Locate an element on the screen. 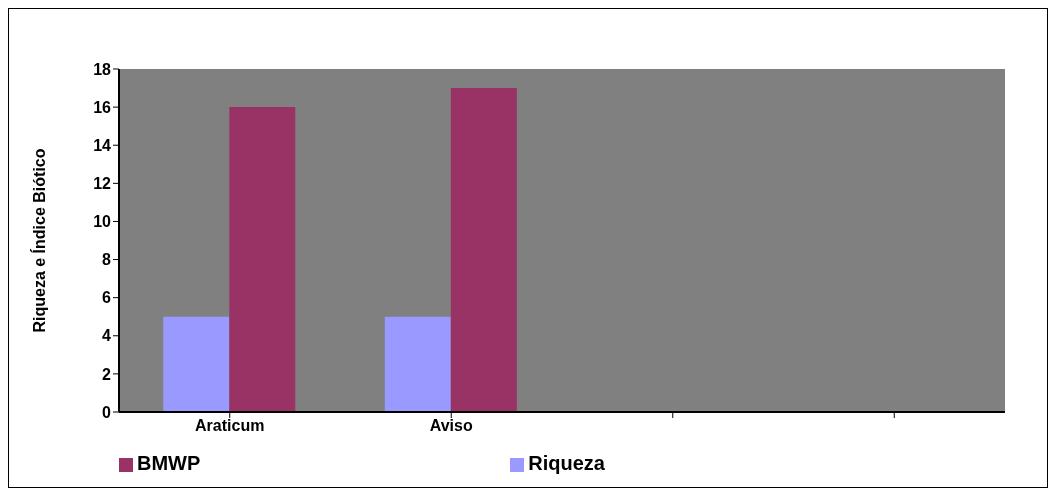 The width and height of the screenshot is (1060, 500). y-tick-label: 18 is located at coordinates (102, 69).